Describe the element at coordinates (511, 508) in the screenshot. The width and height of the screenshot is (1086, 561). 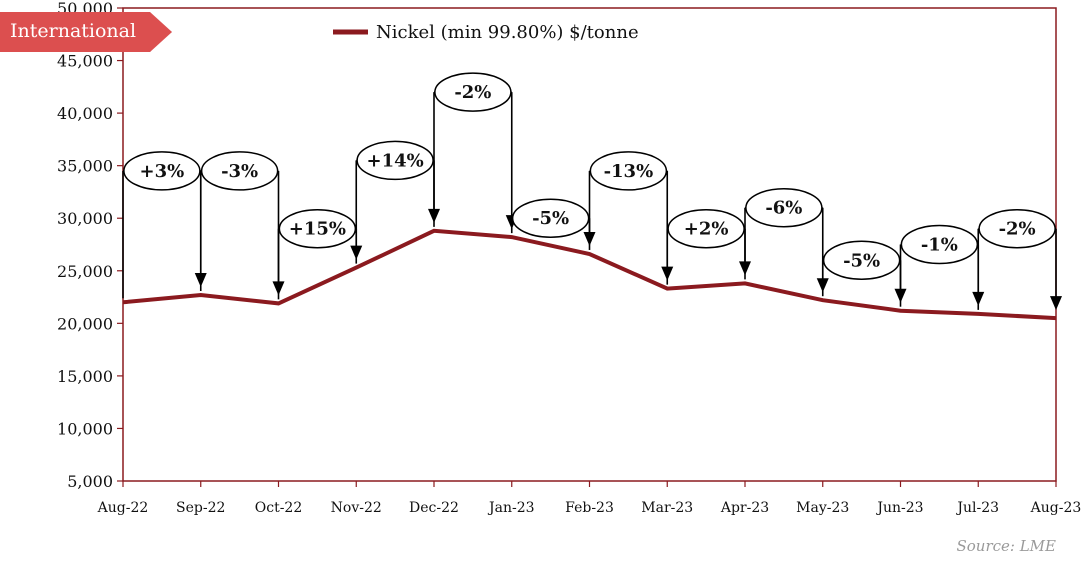
I see `x-tick-label: Jan-23` at that location.